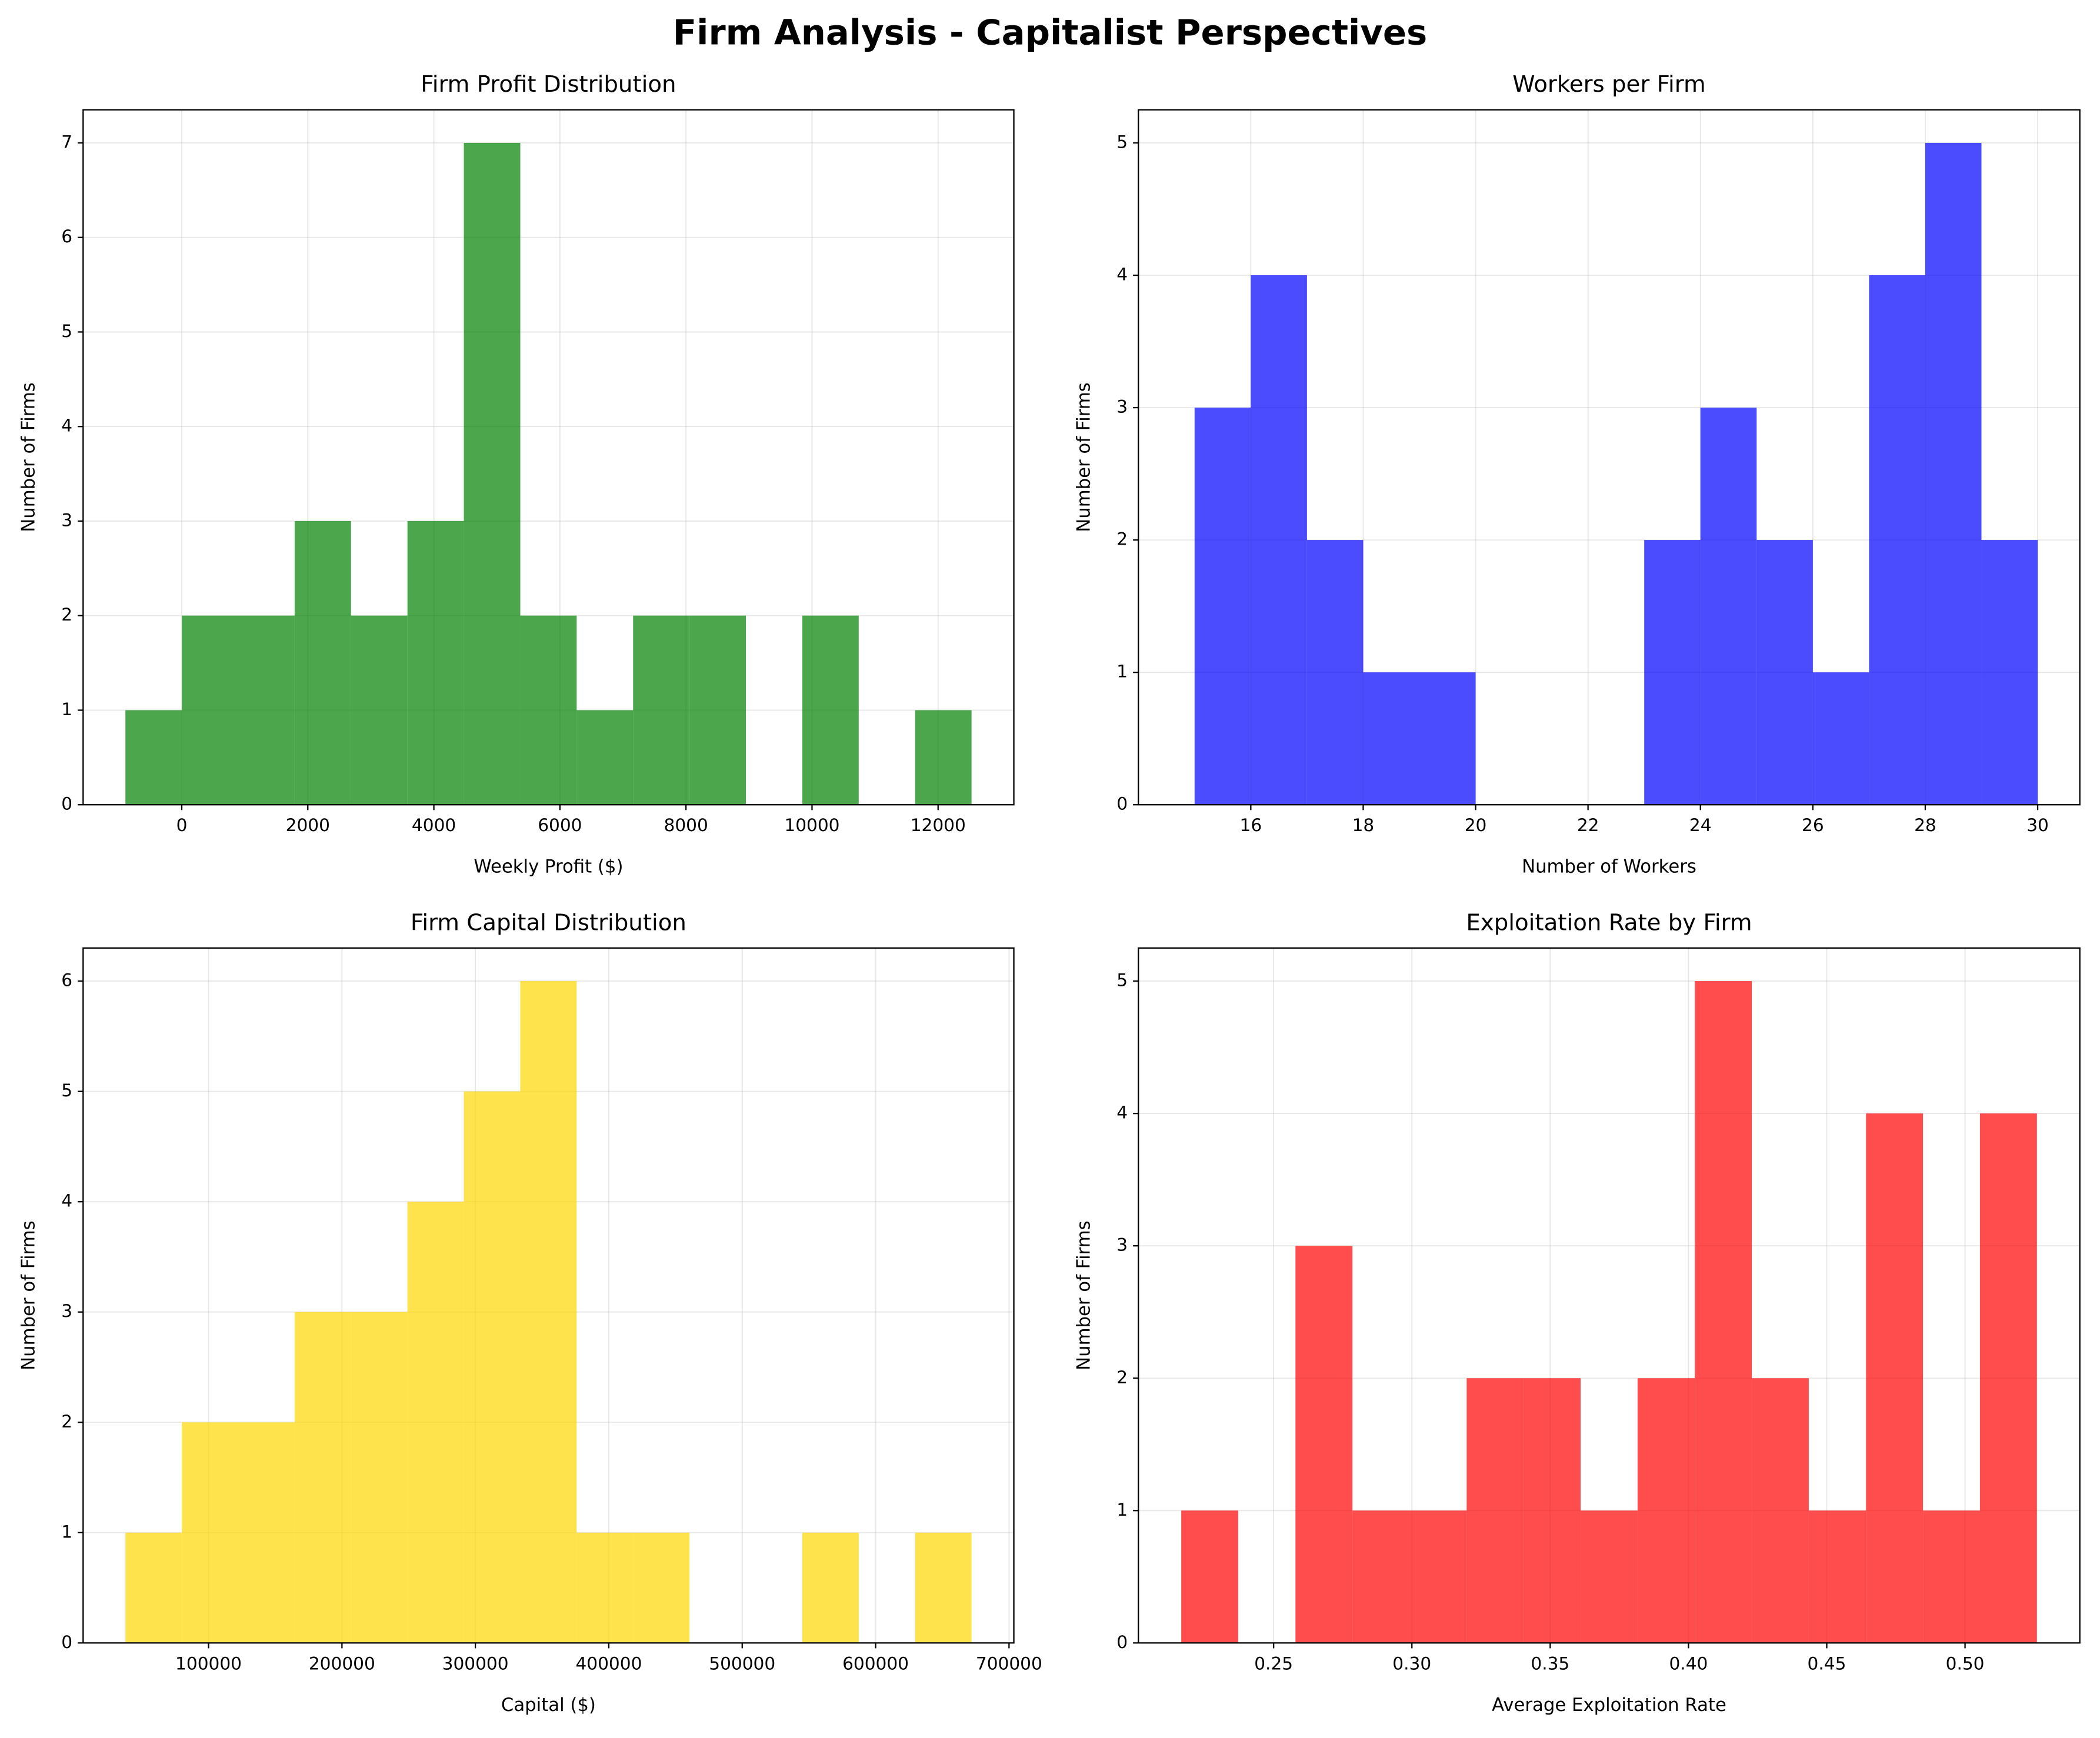 This screenshot has height=1738, width=2100. Describe the element at coordinates (1411, 1663) in the screenshot. I see `x-tick-label: 0.30` at that location.